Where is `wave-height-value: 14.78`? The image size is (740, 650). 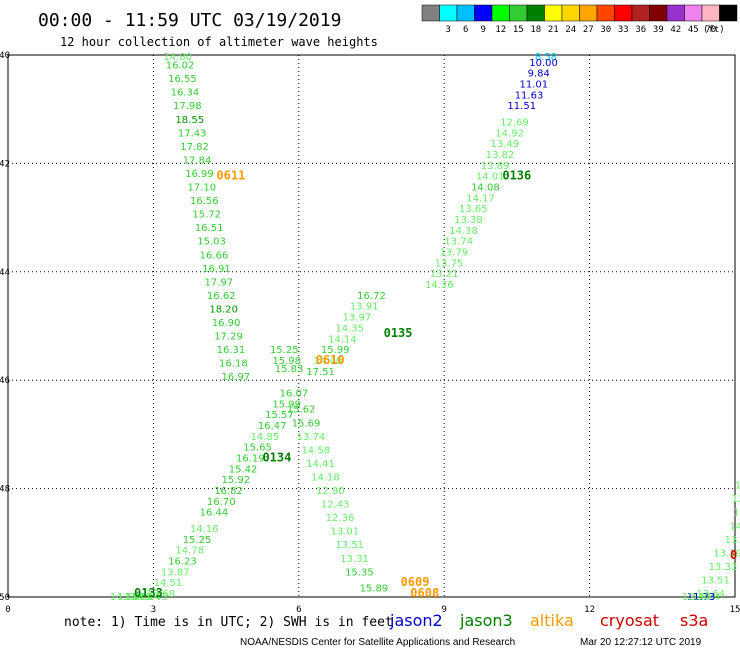 wave-height-value: 14.78 is located at coordinates (189, 551).